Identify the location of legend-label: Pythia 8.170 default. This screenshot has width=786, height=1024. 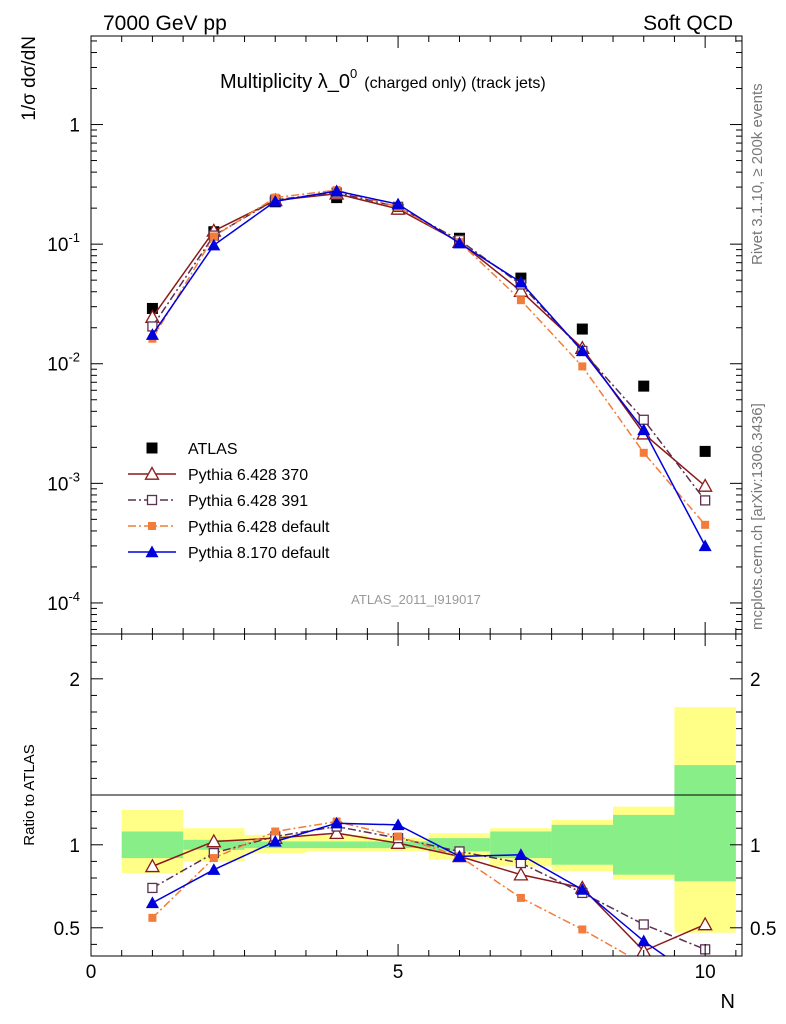
(259, 553).